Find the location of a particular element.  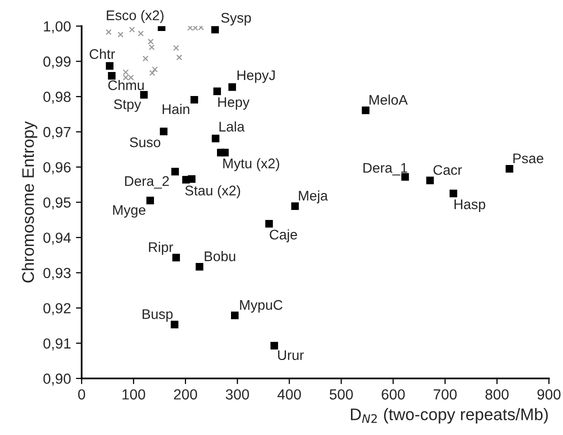

y-tick-label: 0,99 is located at coordinates (57, 62).